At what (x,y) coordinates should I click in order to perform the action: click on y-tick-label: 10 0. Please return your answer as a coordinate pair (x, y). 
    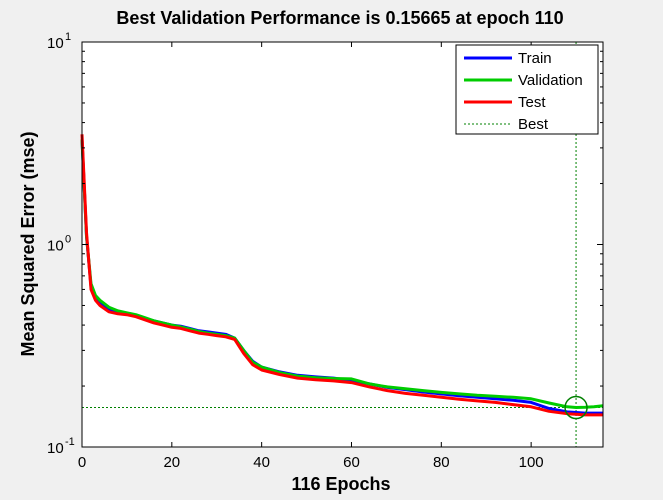
    Looking at the image, I should click on (59, 244).